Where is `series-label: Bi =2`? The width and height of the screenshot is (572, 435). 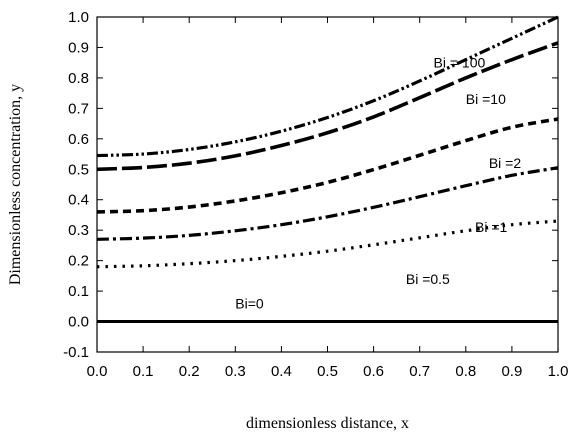
series-label: Bi =2 is located at coordinates (505, 163).